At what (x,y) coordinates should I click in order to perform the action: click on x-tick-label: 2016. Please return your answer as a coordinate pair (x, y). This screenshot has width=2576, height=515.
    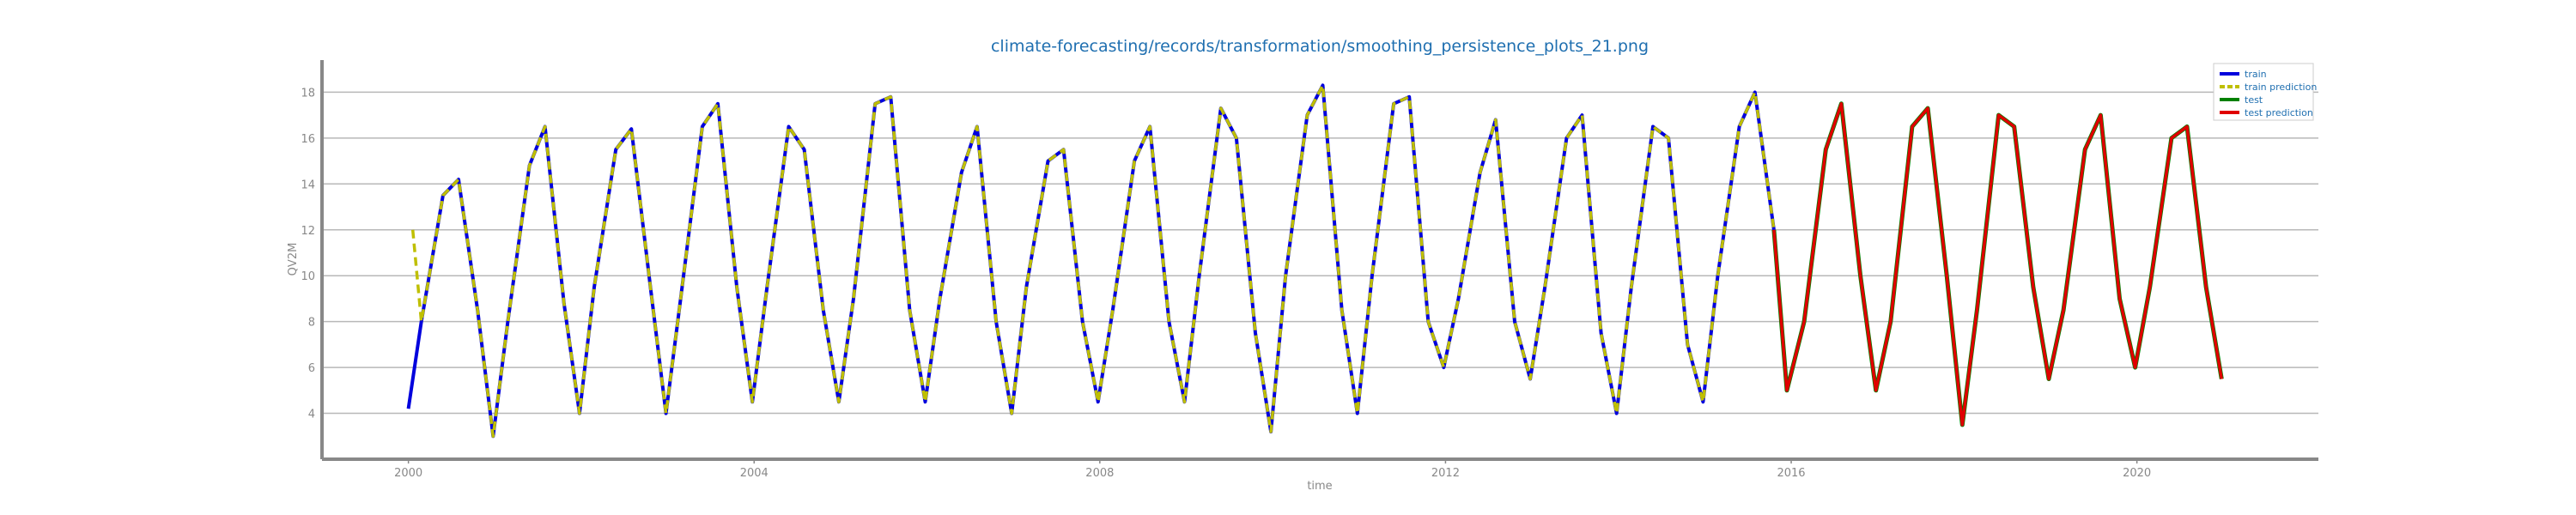
    Looking at the image, I should click on (1791, 473).